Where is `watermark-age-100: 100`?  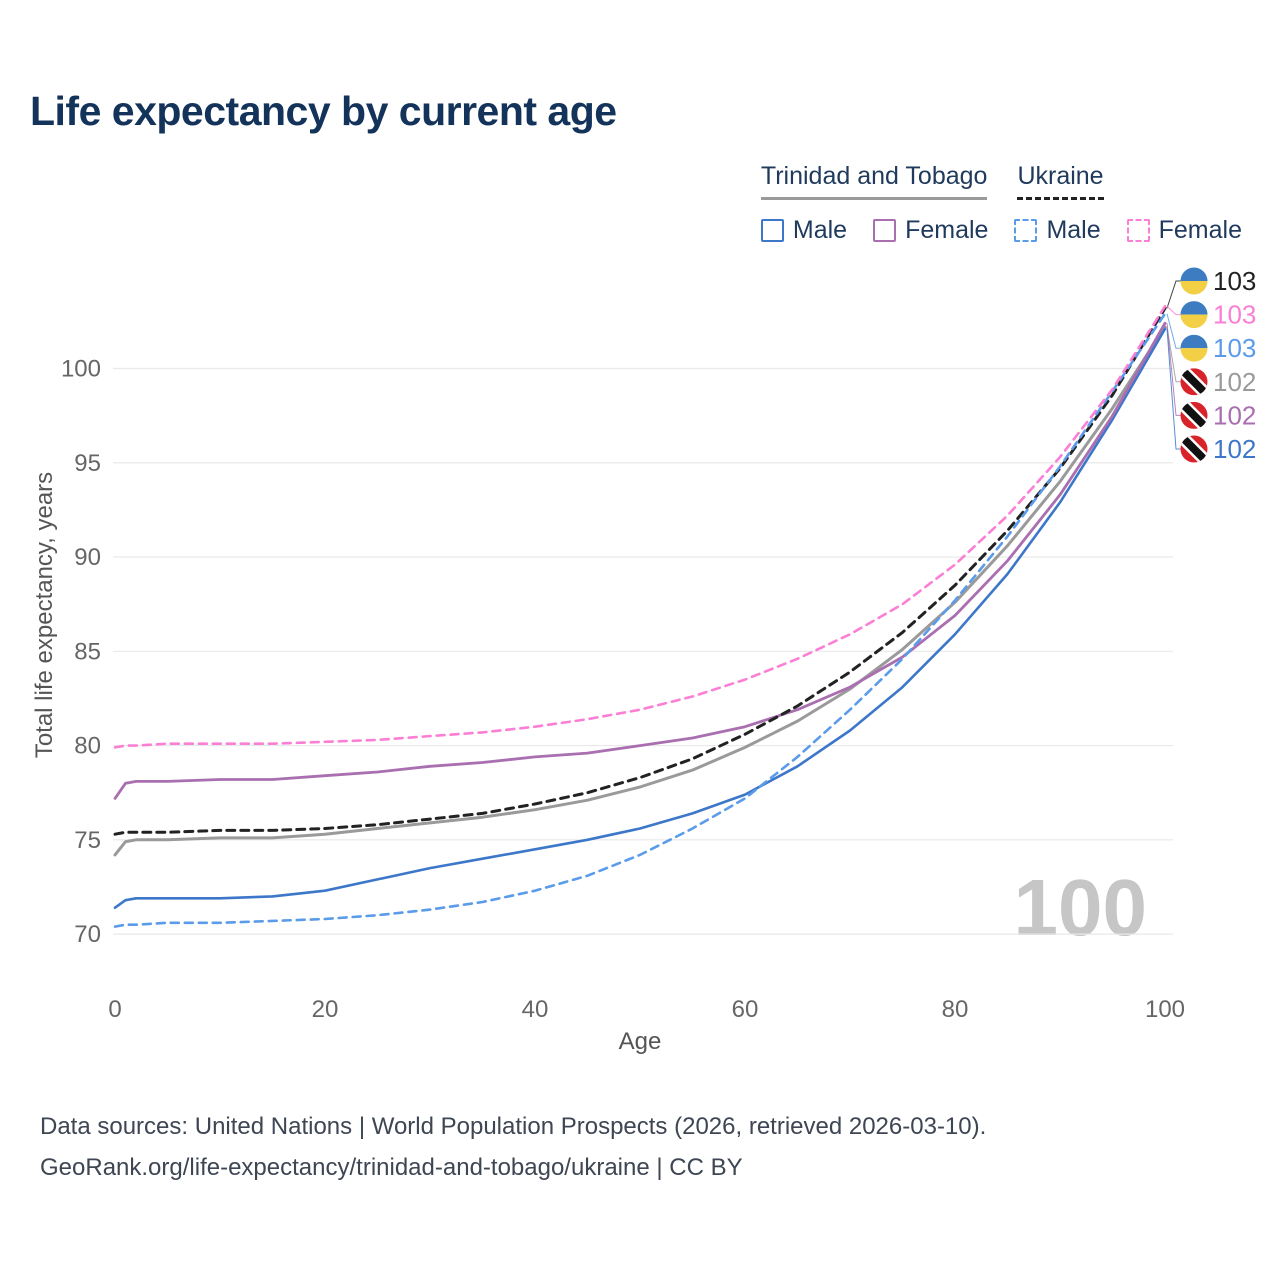 watermark-age-100: 100 is located at coordinates (1080, 907).